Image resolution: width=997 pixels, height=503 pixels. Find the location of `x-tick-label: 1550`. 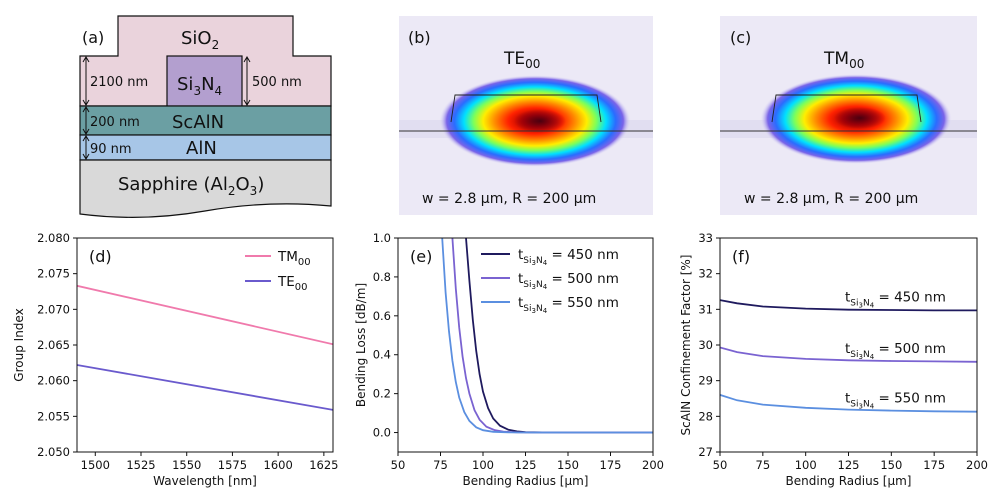

x-tick-label: 1550 is located at coordinates (186, 465).